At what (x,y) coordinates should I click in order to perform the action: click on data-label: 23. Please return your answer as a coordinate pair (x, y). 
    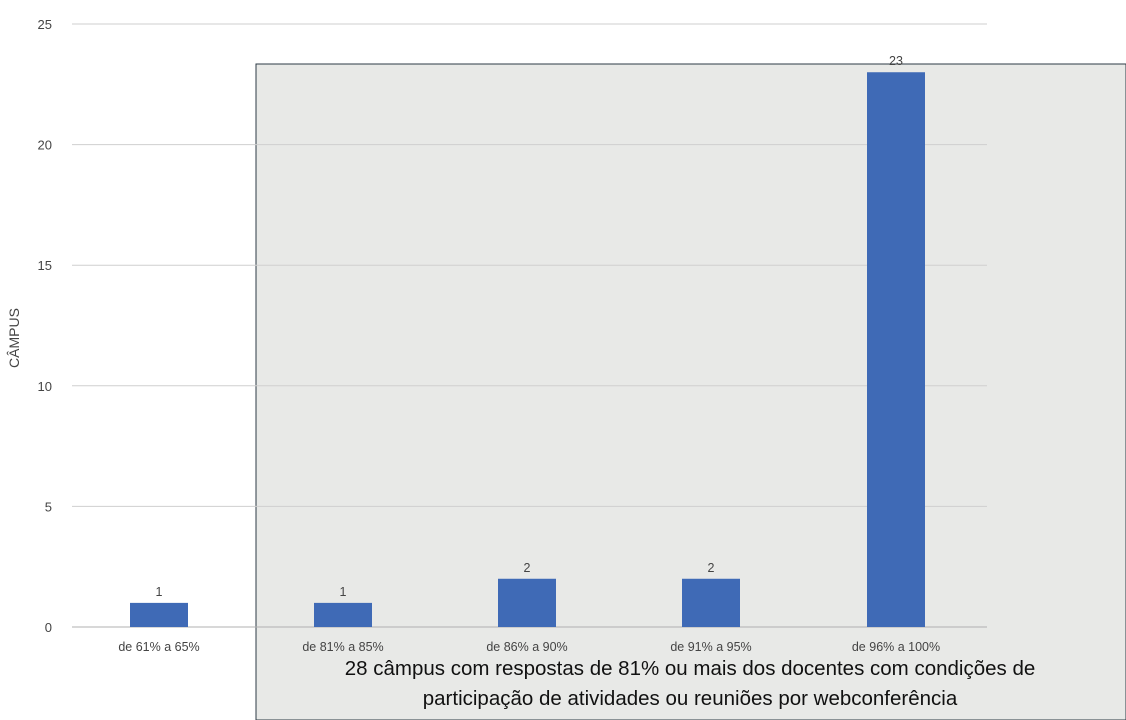
    Looking at the image, I should click on (896, 61).